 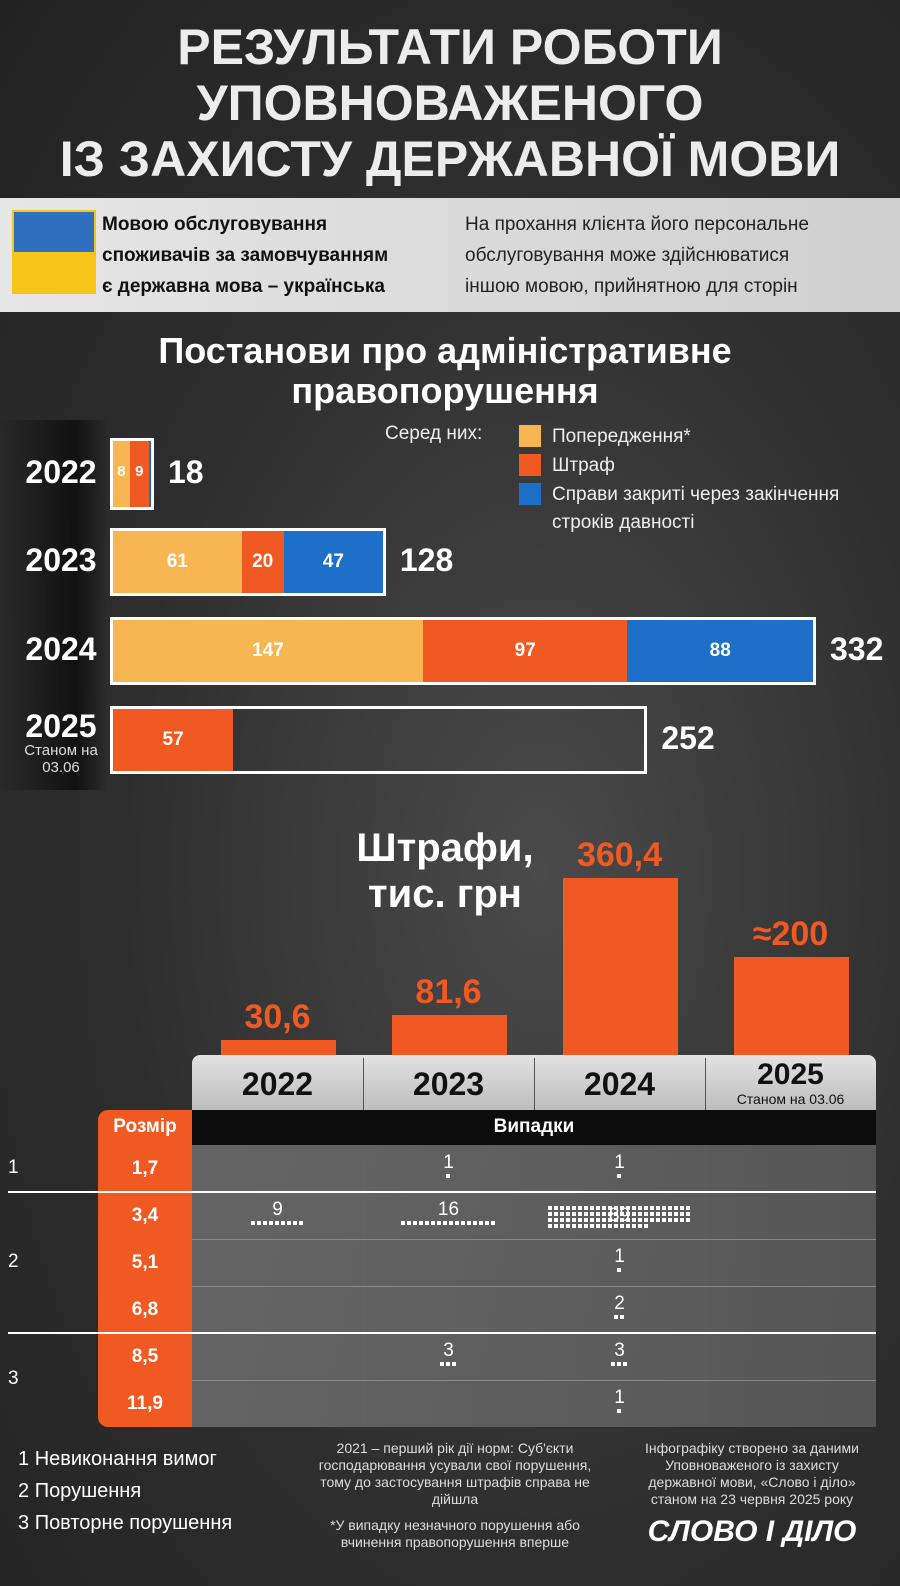 What do you see at coordinates (117, 1459) in the screenshot?
I see `group-legend: 1 Невиконання вимог` at bounding box center [117, 1459].